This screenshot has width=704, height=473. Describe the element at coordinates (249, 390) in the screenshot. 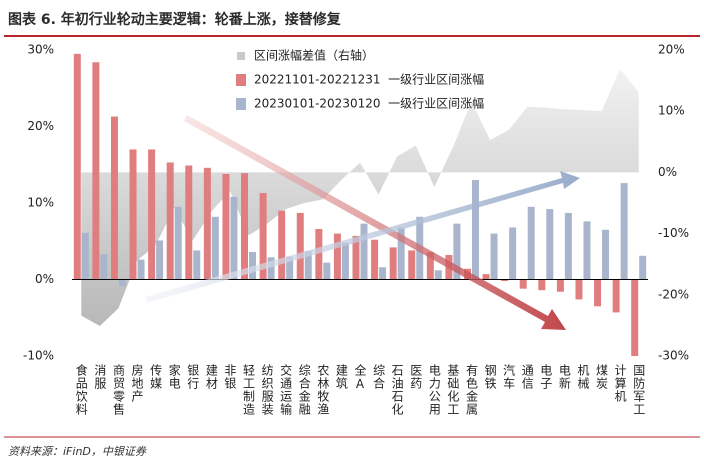

I see `x-tick-label: 轻工制造` at that location.